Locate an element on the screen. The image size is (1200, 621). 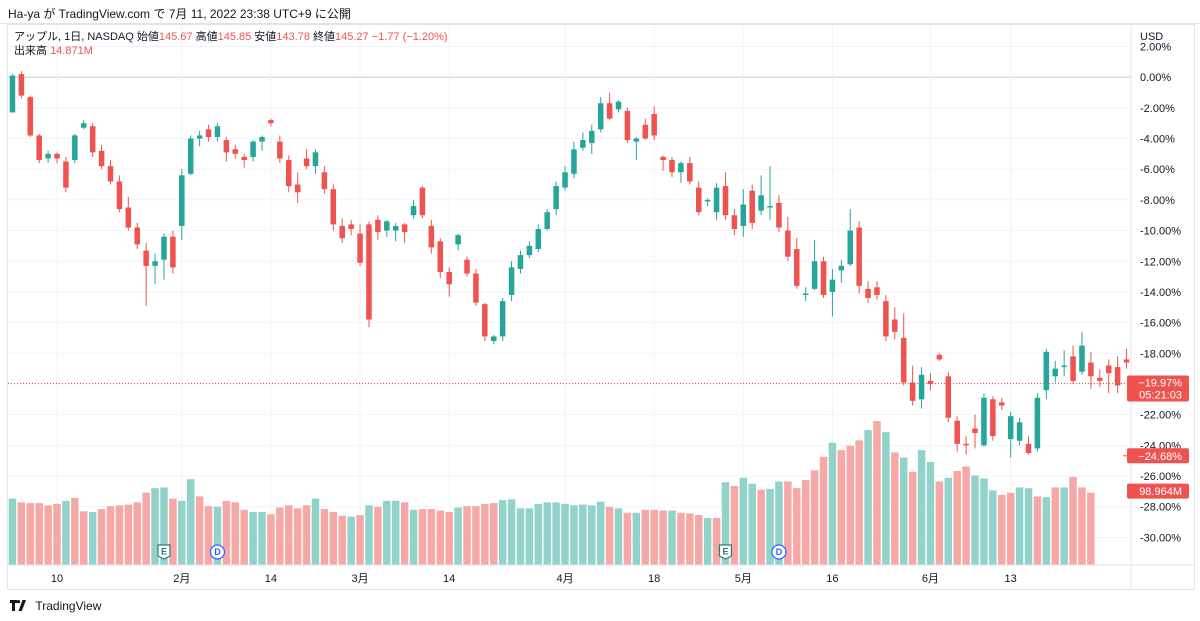
x-tick-label: 10 is located at coordinates (57, 579).